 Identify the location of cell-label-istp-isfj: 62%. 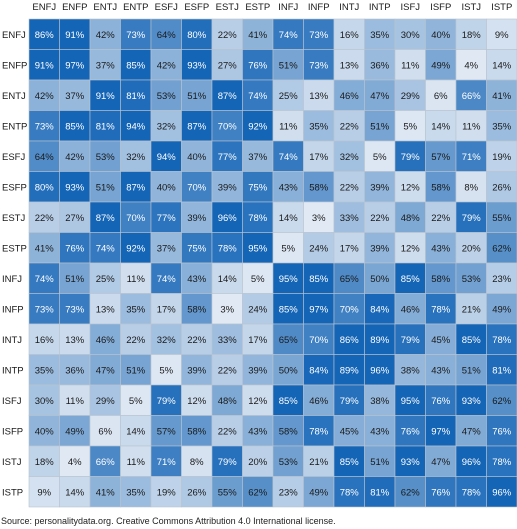
(411, 492).